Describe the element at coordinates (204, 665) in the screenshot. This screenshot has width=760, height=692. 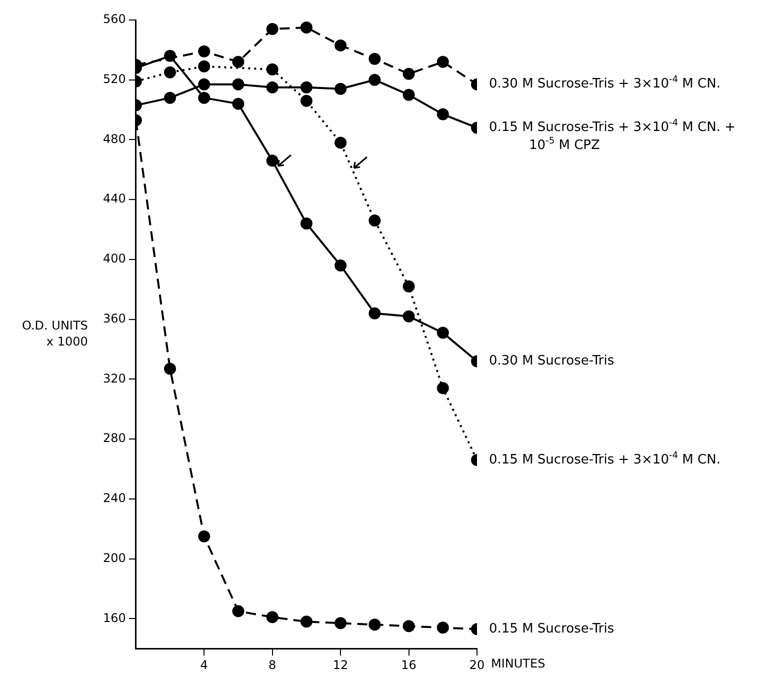
I see `x-tick-label: 4` at that location.